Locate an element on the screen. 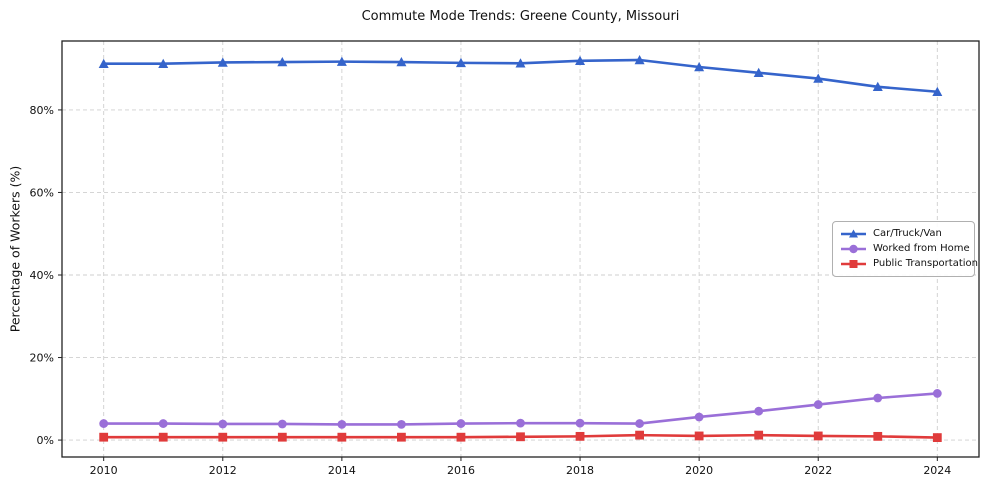 This screenshot has height=490, width=990. y-tick-label: 20% is located at coordinates (42, 358).